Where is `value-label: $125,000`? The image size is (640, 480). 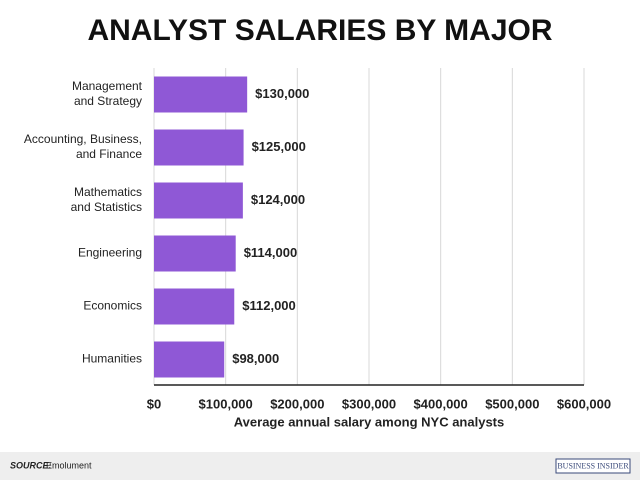
value-label: $125,000 is located at coordinates (279, 146).